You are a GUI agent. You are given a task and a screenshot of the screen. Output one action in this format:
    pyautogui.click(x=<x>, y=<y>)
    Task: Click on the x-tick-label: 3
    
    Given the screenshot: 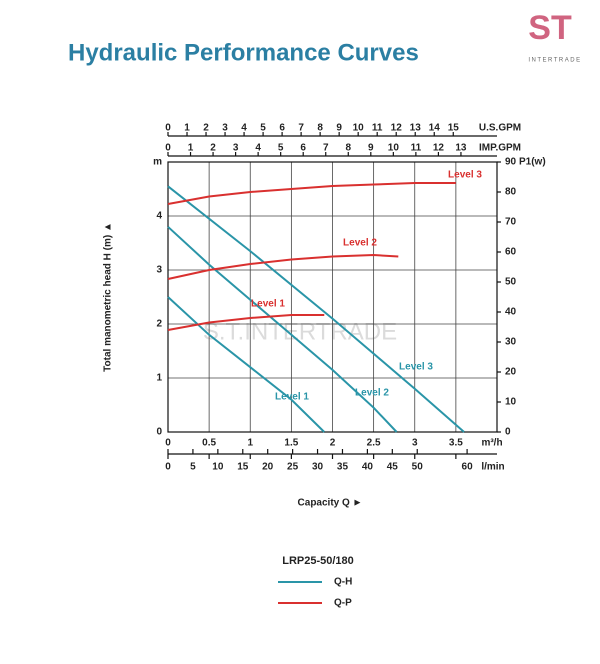 What is the action you would take?
    pyautogui.click(x=415, y=443)
    